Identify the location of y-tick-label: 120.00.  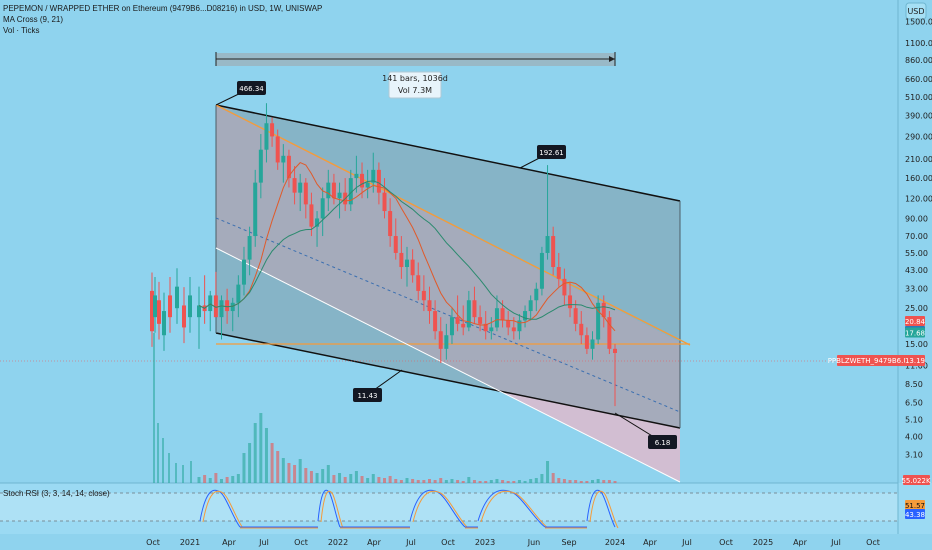
(918, 198).